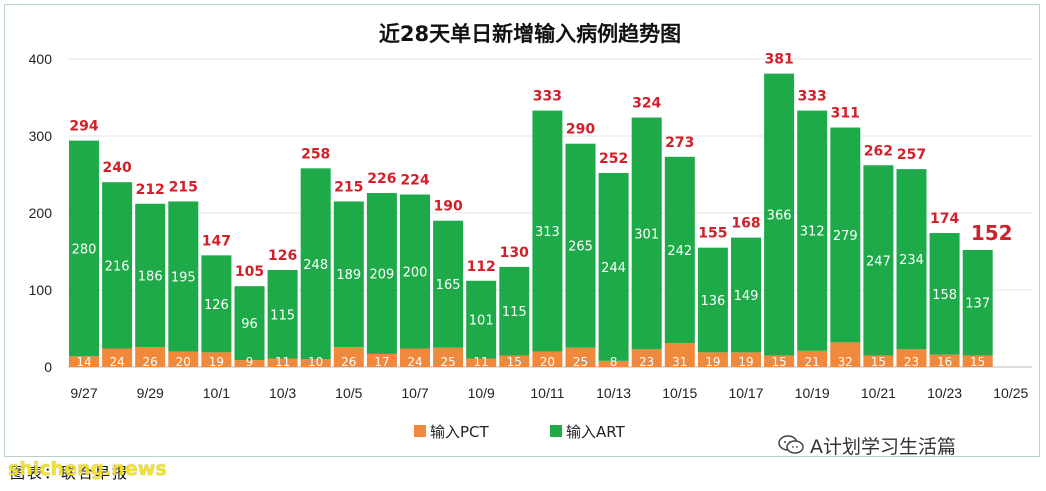 This screenshot has width=1046, height=491. Describe the element at coordinates (646, 104) in the screenshot. I see `data-label-total: 324` at that location.